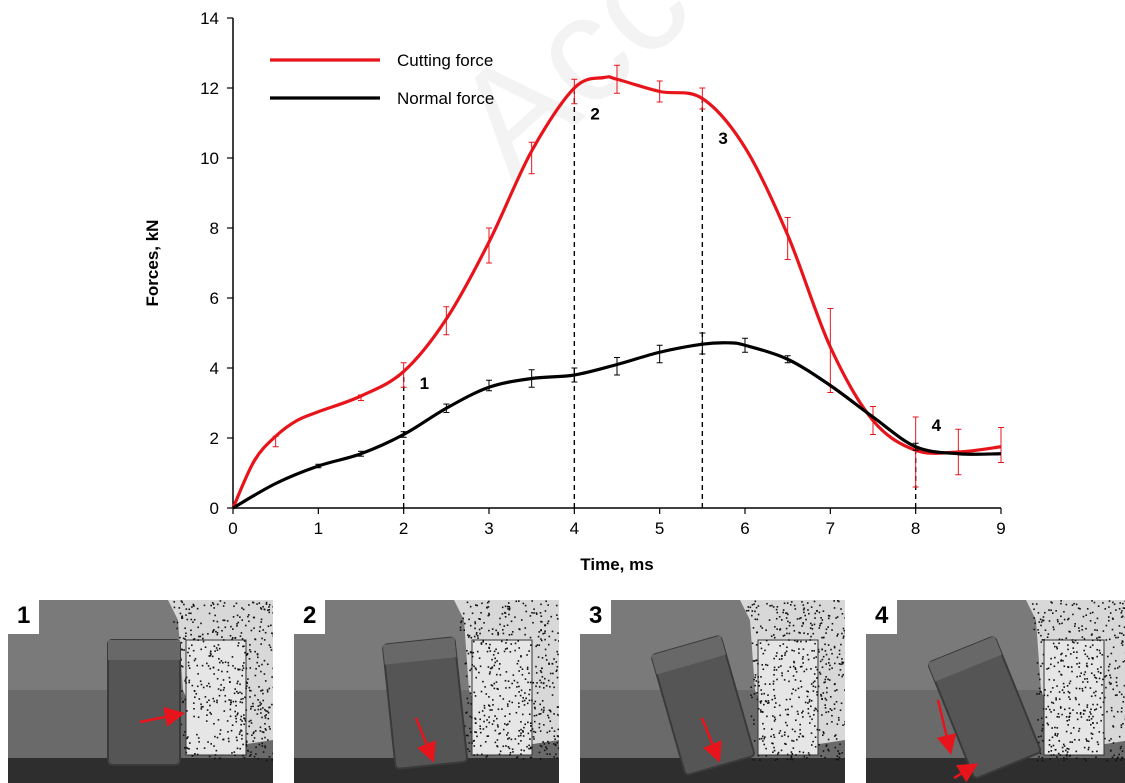 Image resolution: width=1125 pixels, height=783 pixels. Describe the element at coordinates (744, 528) in the screenshot. I see `x-tick-label: 6` at that location.